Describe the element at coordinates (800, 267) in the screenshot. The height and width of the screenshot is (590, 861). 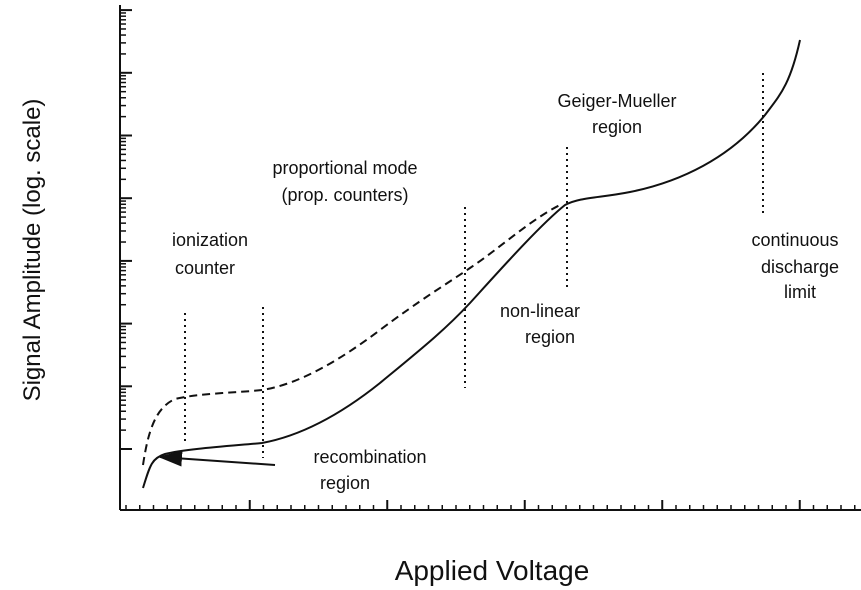
I see `region-label: discharge` at that location.